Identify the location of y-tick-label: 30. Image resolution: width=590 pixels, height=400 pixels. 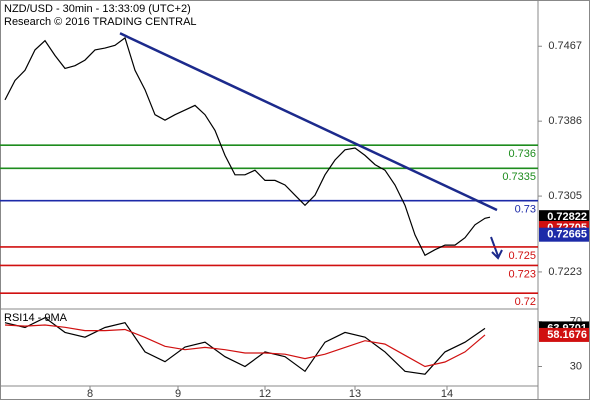
(576, 366).